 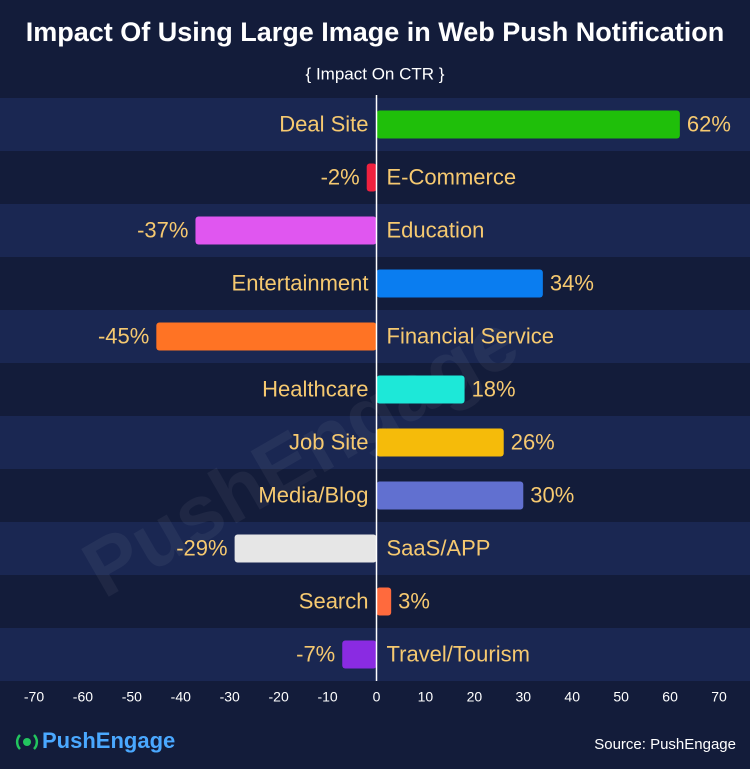 What do you see at coordinates (83, 697) in the screenshot?
I see `x-tick-label: -60` at bounding box center [83, 697].